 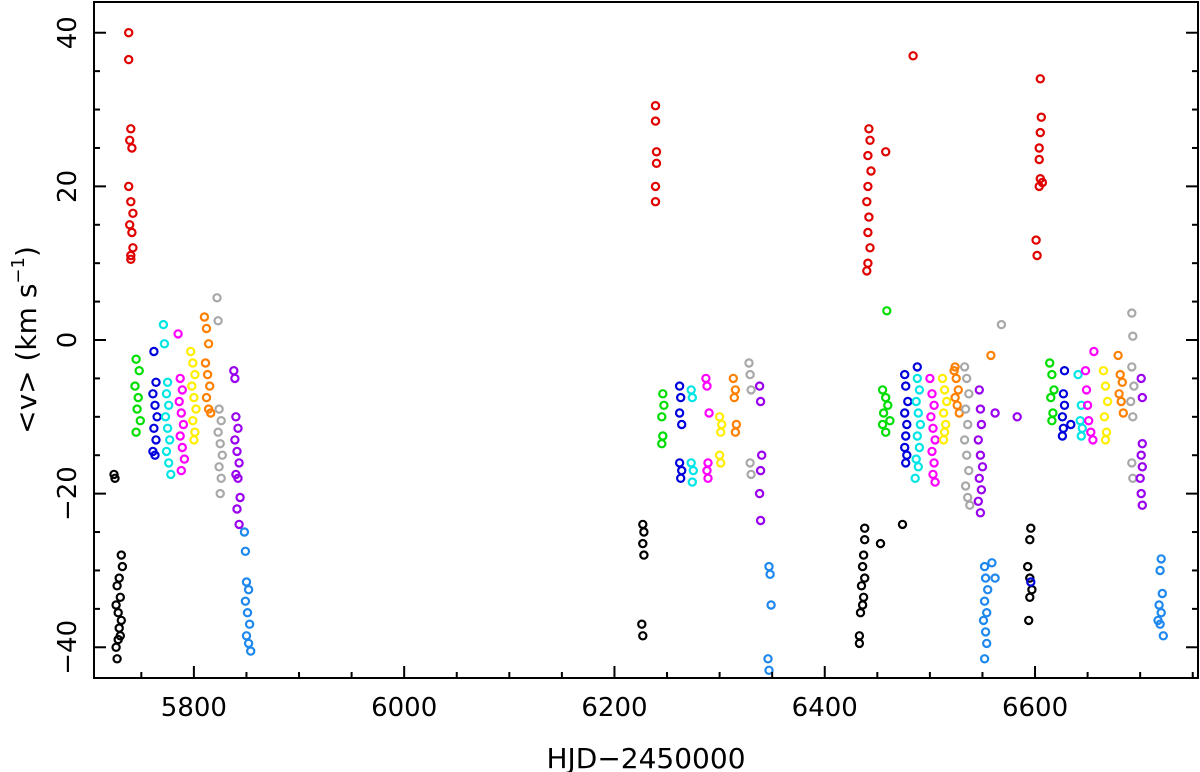 I want to click on x-tick-label: 6400, so click(x=825, y=708).